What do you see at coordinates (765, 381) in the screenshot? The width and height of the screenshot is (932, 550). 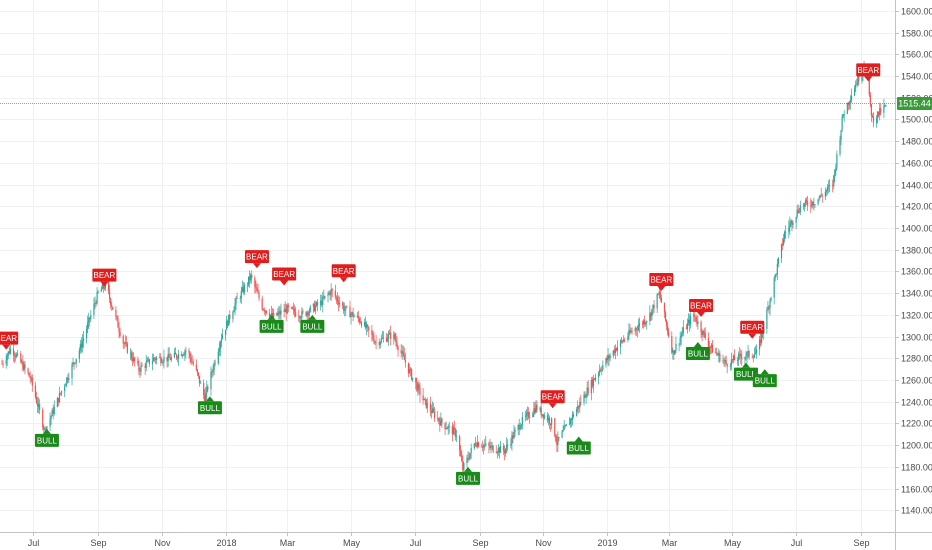 I see `bull-label: BULL` at bounding box center [765, 381].